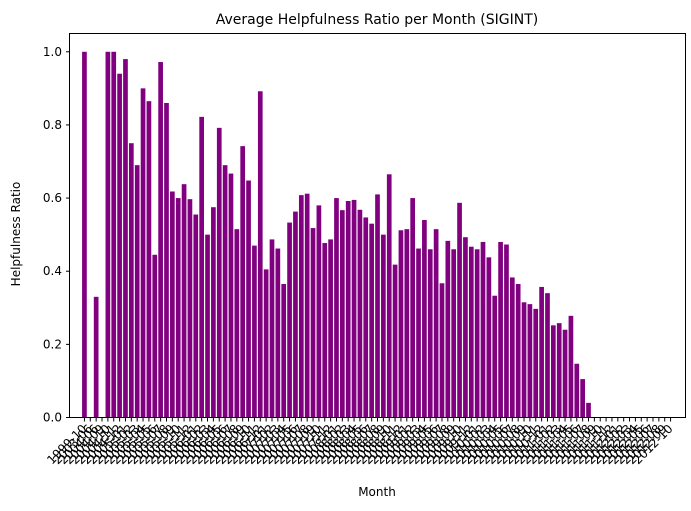  What do you see at coordinates (377, 492) in the screenshot?
I see `x-axis-label: Month` at bounding box center [377, 492].